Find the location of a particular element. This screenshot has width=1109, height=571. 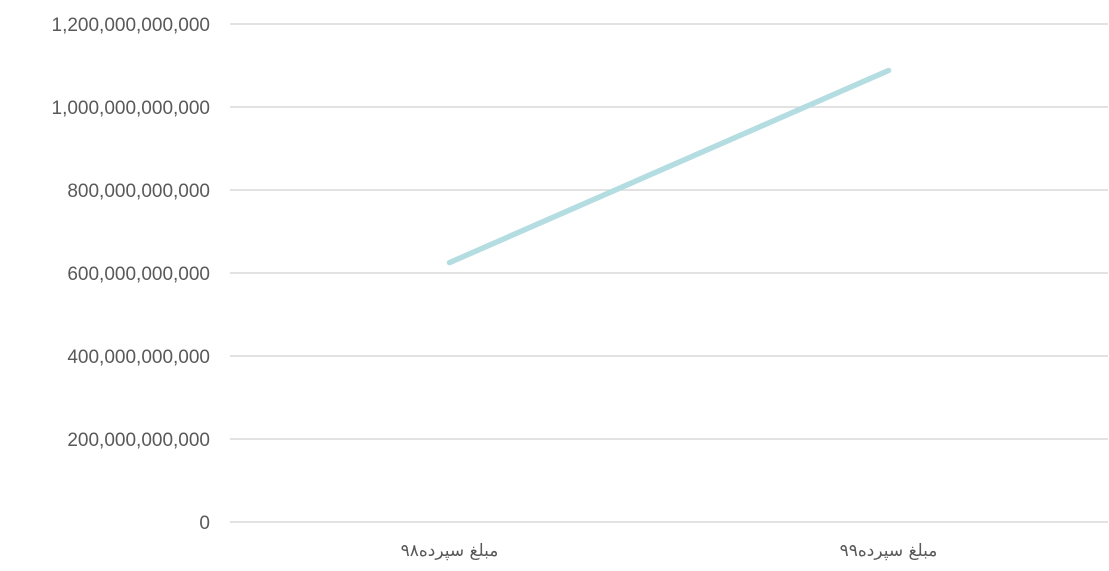

x-tick-label: مبلغ سپرده۹۹ is located at coordinates (889, 551).